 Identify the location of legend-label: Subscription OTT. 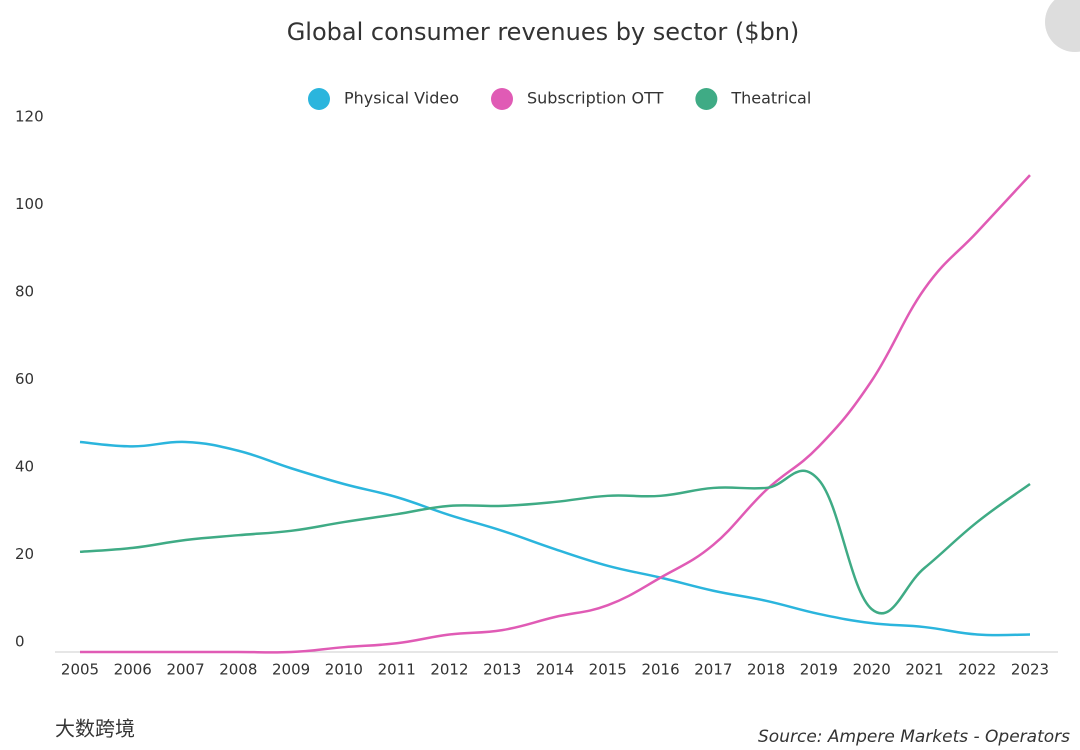
(595, 98).